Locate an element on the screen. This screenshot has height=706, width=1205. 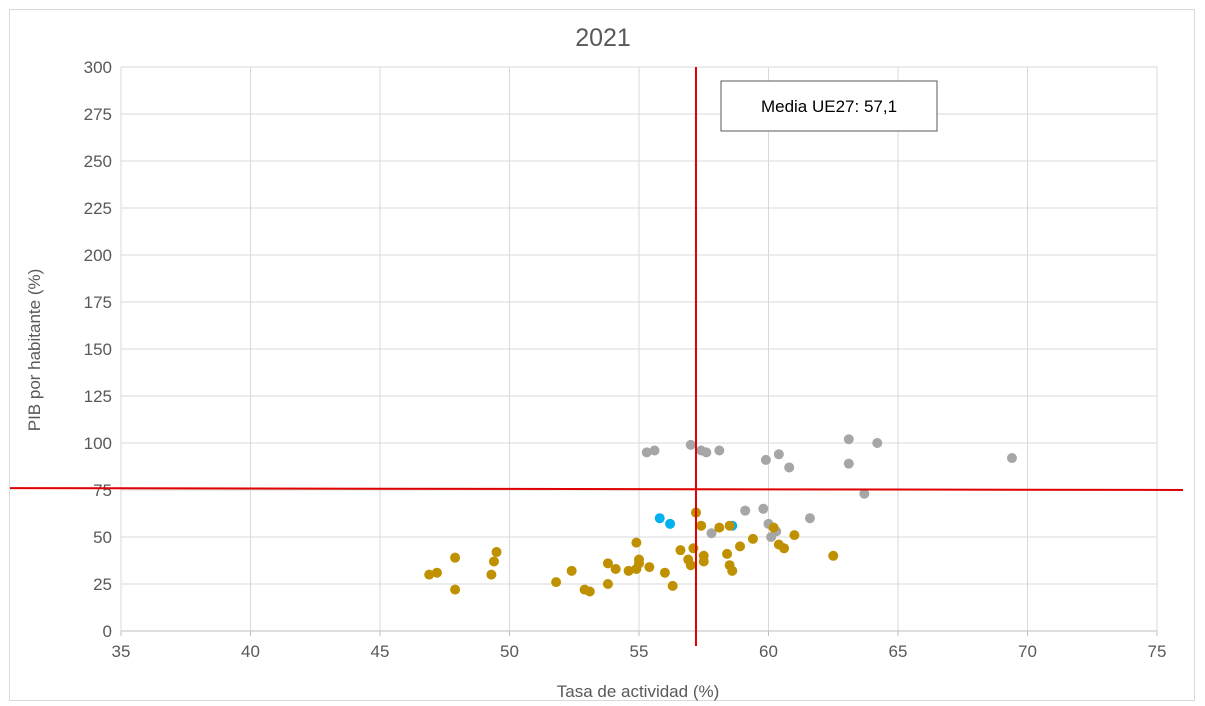
x-axis-label: Tasa de actividad (%) is located at coordinates (638, 691).